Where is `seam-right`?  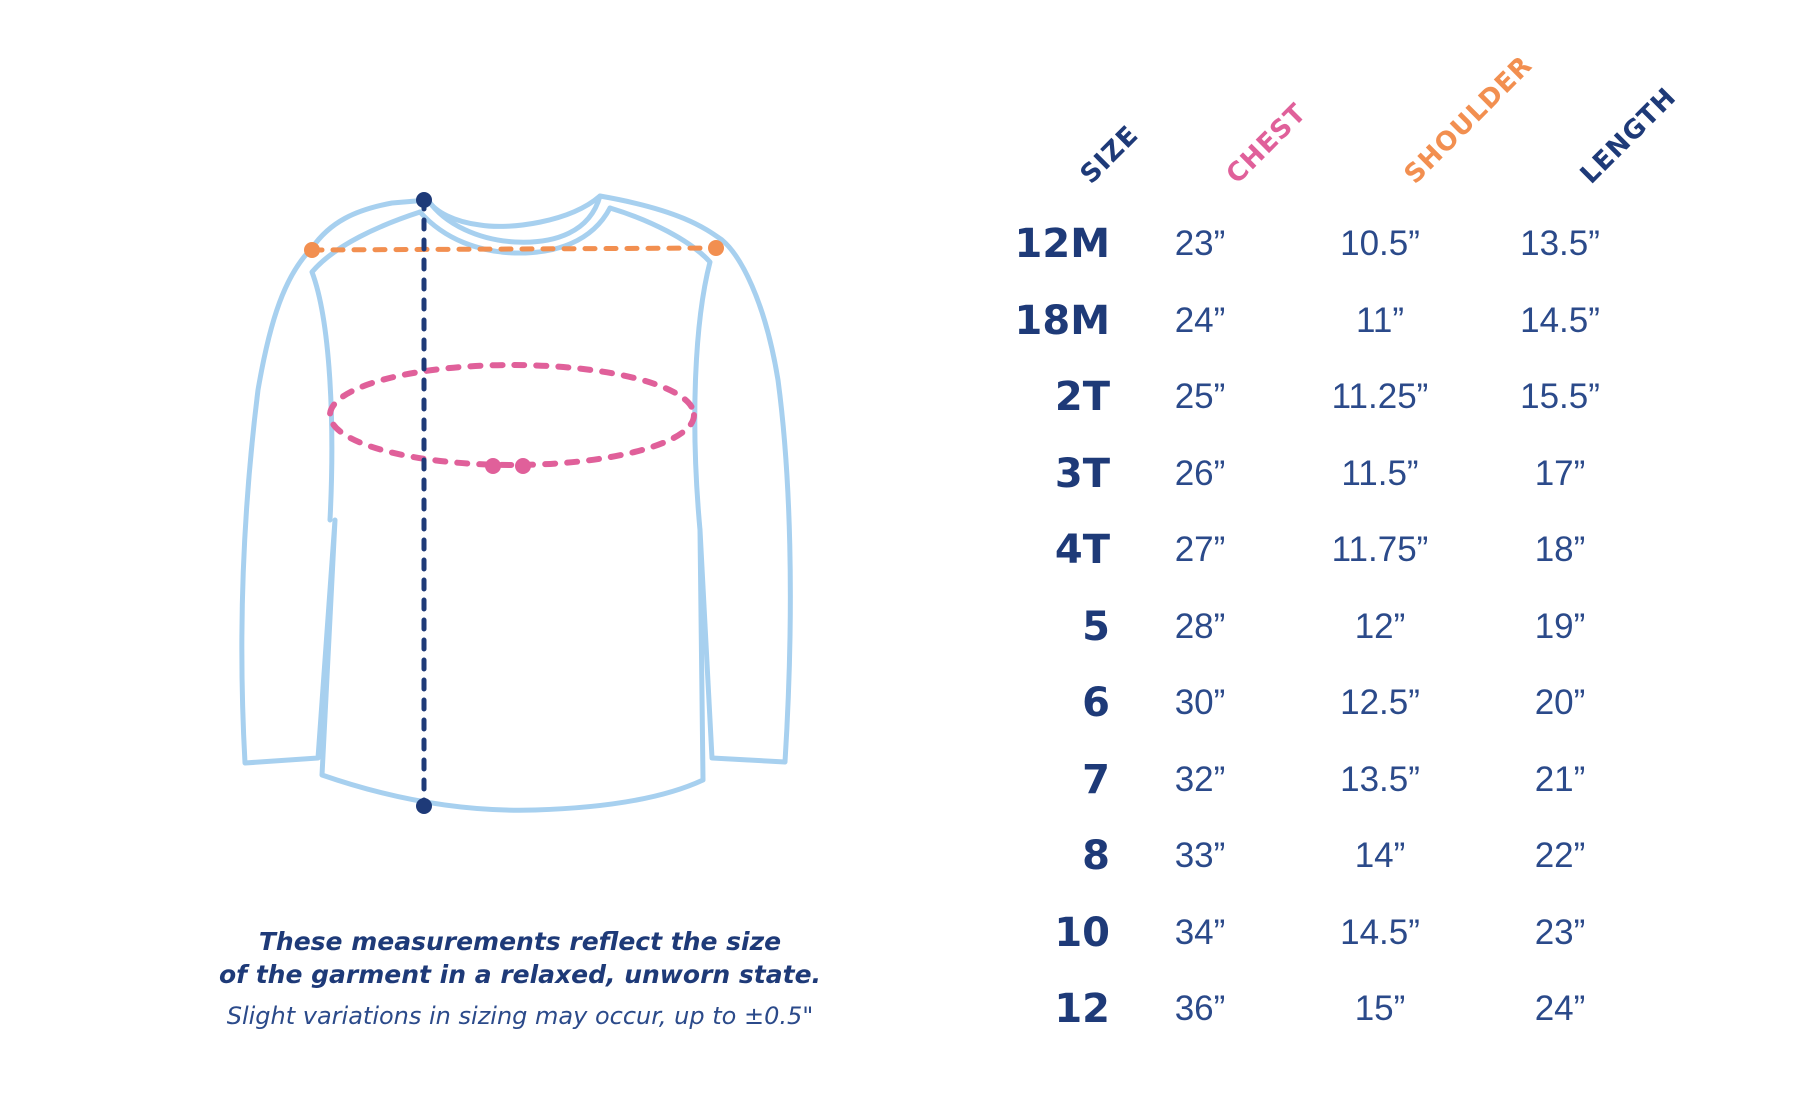
seam-right is located at coordinates (660, 369).